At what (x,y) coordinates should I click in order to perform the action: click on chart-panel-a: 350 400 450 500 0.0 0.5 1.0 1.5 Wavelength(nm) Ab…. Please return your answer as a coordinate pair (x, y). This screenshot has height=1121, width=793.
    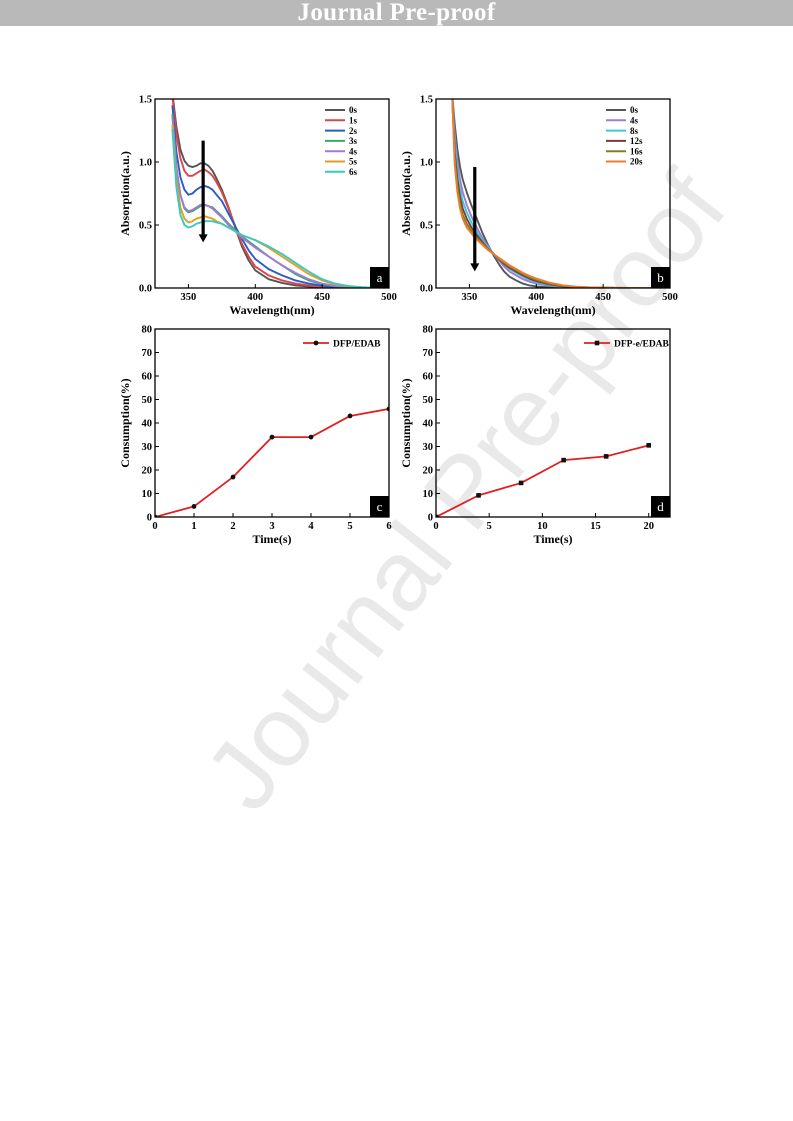
    Looking at the image, I should click on (257, 206).